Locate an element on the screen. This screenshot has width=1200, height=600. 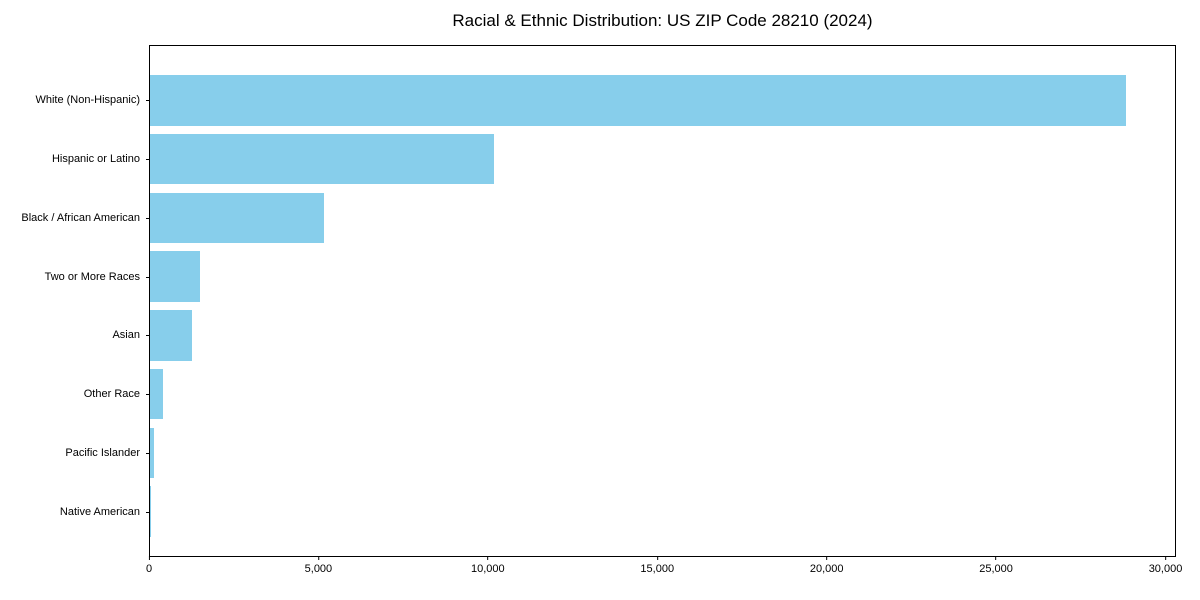
bar-row: White (Non-Hispanic) is located at coordinates (605, 100).